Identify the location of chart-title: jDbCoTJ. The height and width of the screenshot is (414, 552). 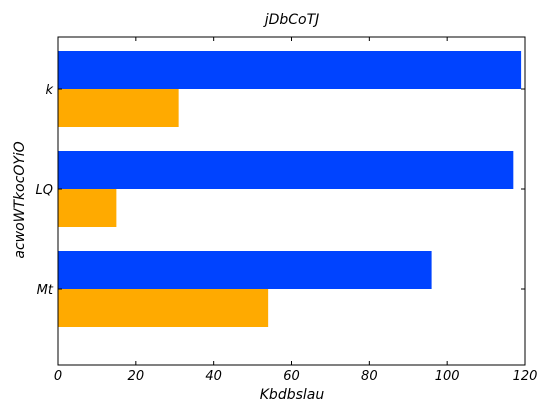
(291, 20).